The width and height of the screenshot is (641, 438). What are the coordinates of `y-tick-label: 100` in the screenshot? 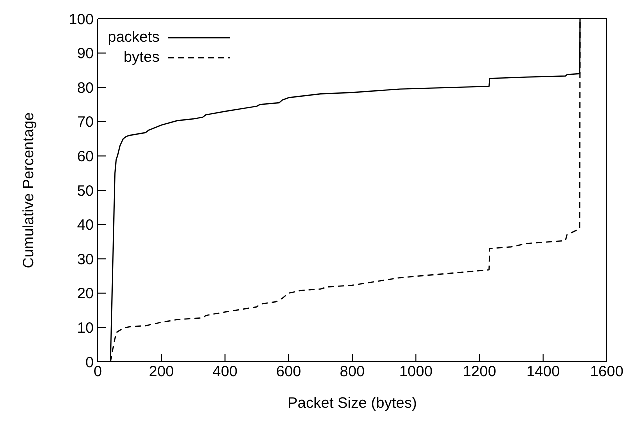 It's located at (81, 19).